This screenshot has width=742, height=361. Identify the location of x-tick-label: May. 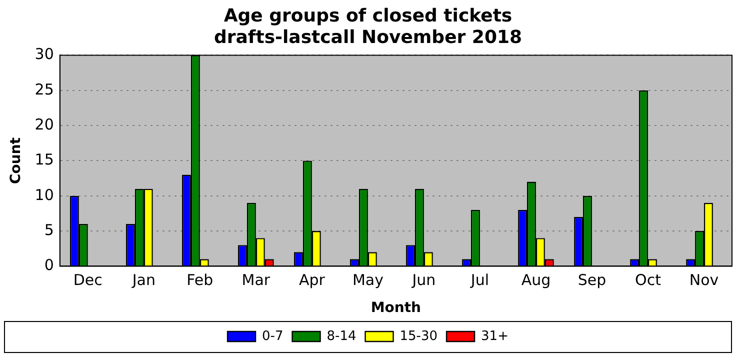
(368, 280).